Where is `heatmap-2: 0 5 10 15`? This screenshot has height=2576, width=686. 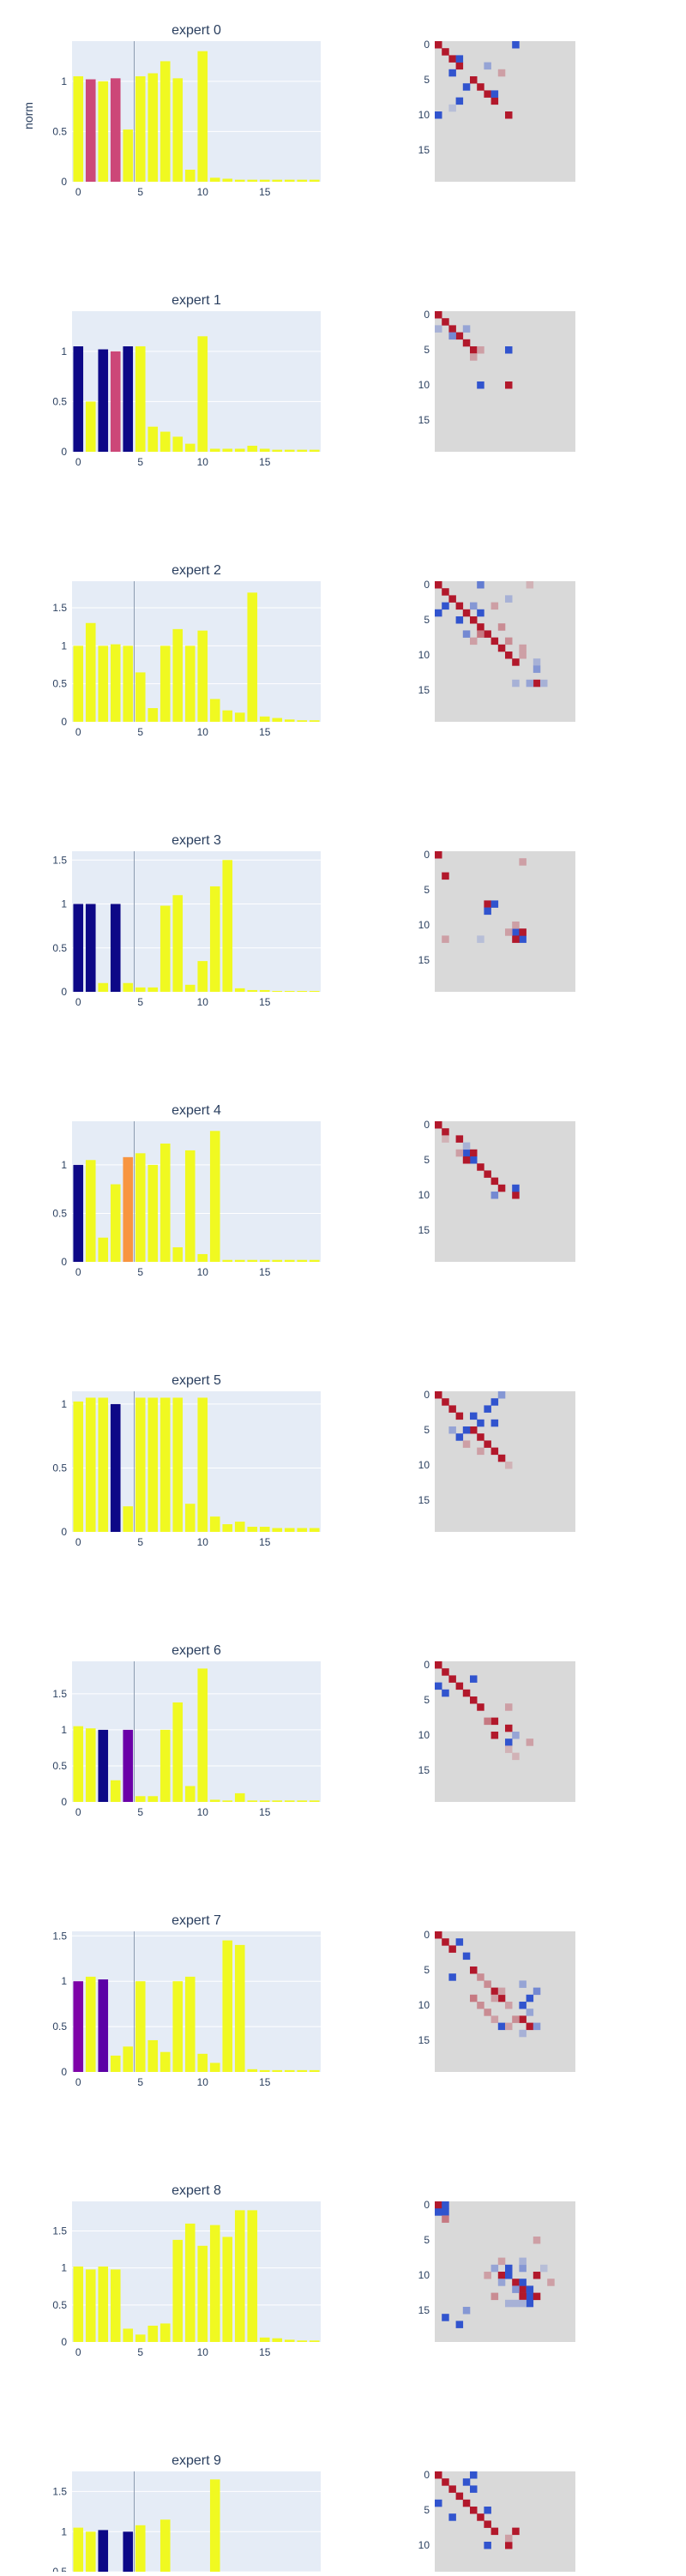 heatmap-2: 0 5 10 15 is located at coordinates (497, 650).